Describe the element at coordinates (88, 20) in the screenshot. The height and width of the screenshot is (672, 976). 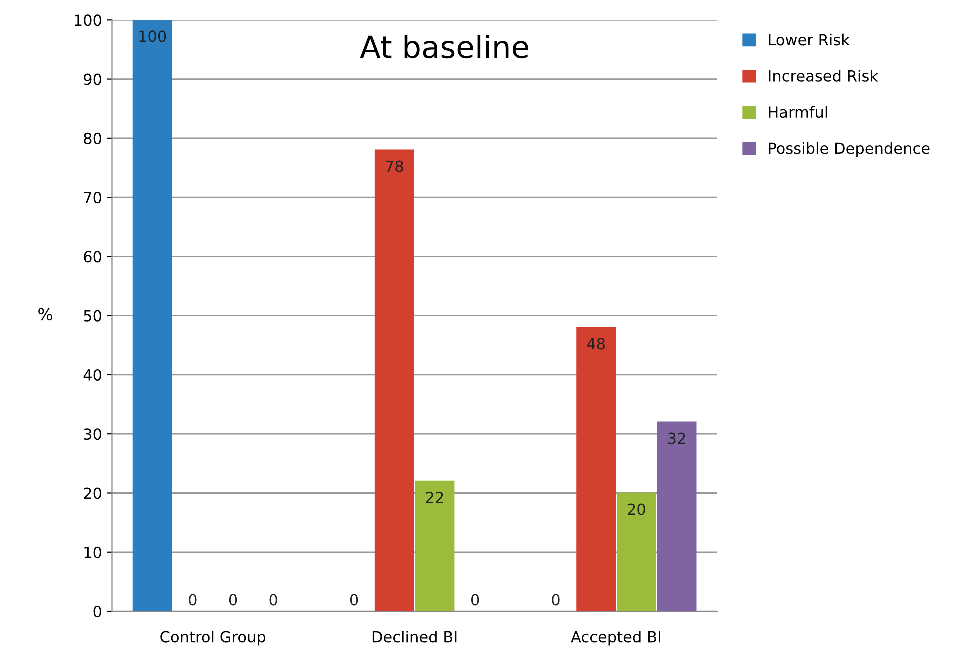
I see `y-tick-label: 100` at that location.